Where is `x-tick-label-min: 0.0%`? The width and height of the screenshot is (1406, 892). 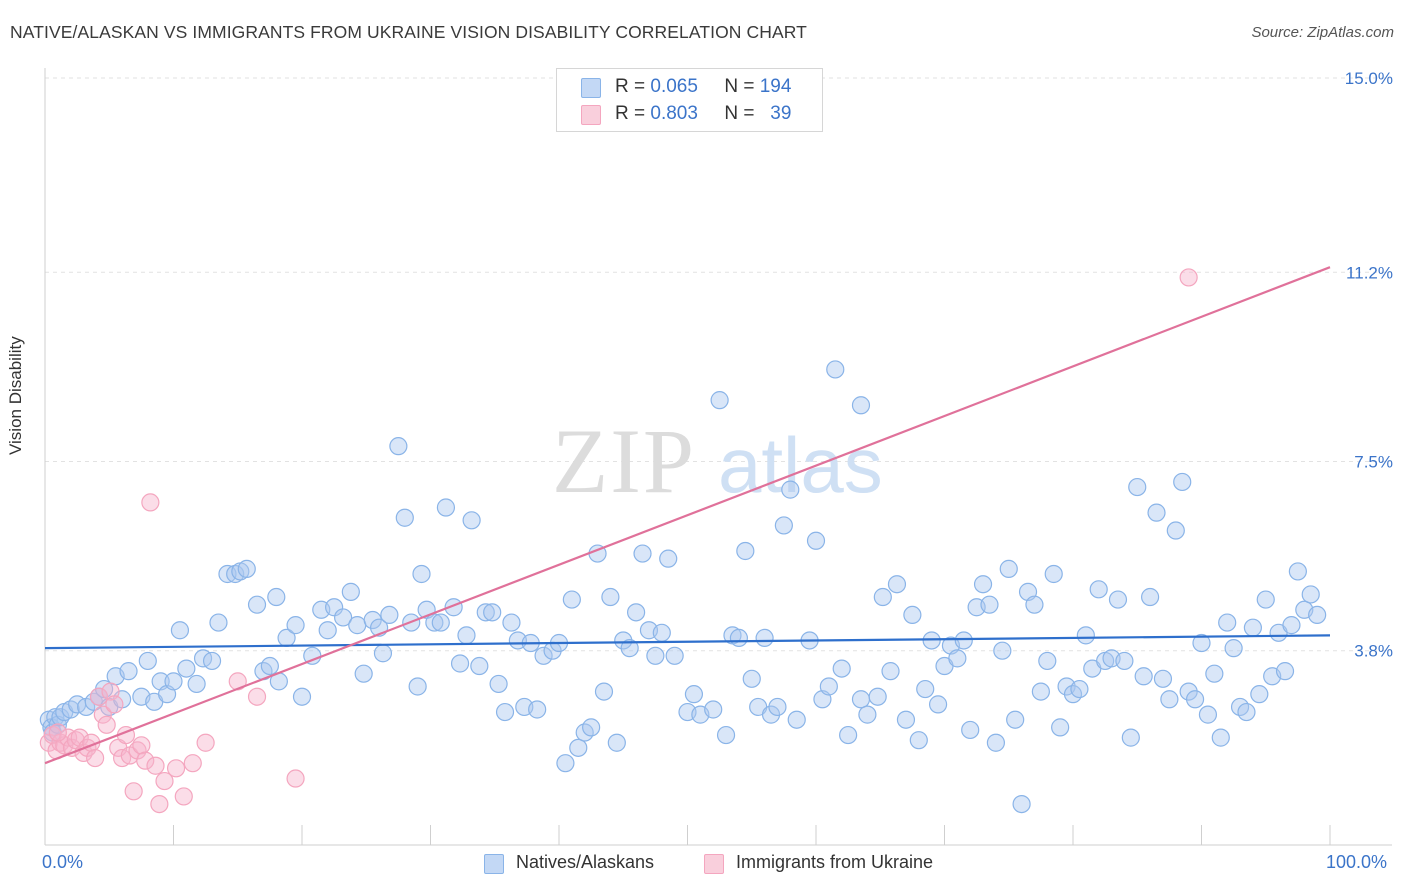
x-tick-label-min: 0.0% is located at coordinates (63, 862).